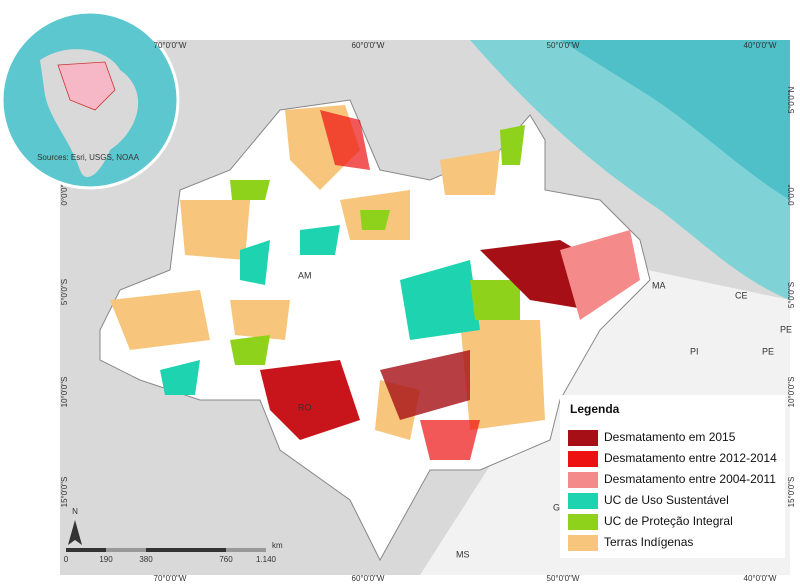 The height and width of the screenshot is (586, 800). I want to click on legend-label: Desmatamento entre 2004-2011, so click(690, 479).